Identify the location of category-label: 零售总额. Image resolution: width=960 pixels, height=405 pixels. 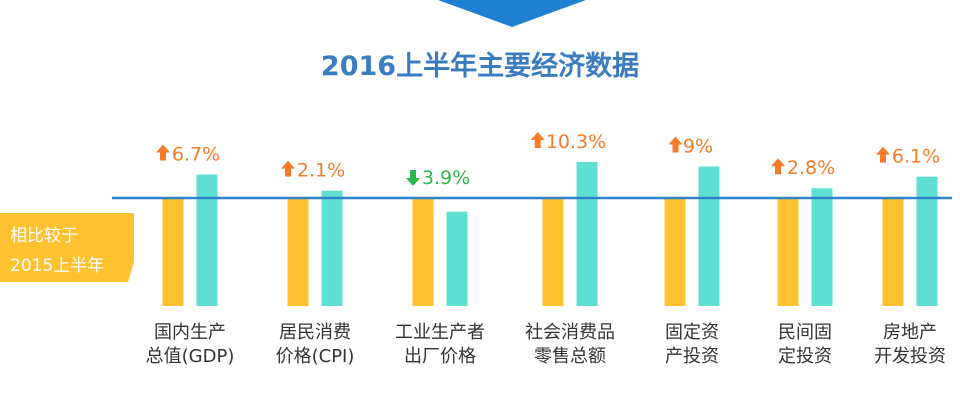
(570, 356).